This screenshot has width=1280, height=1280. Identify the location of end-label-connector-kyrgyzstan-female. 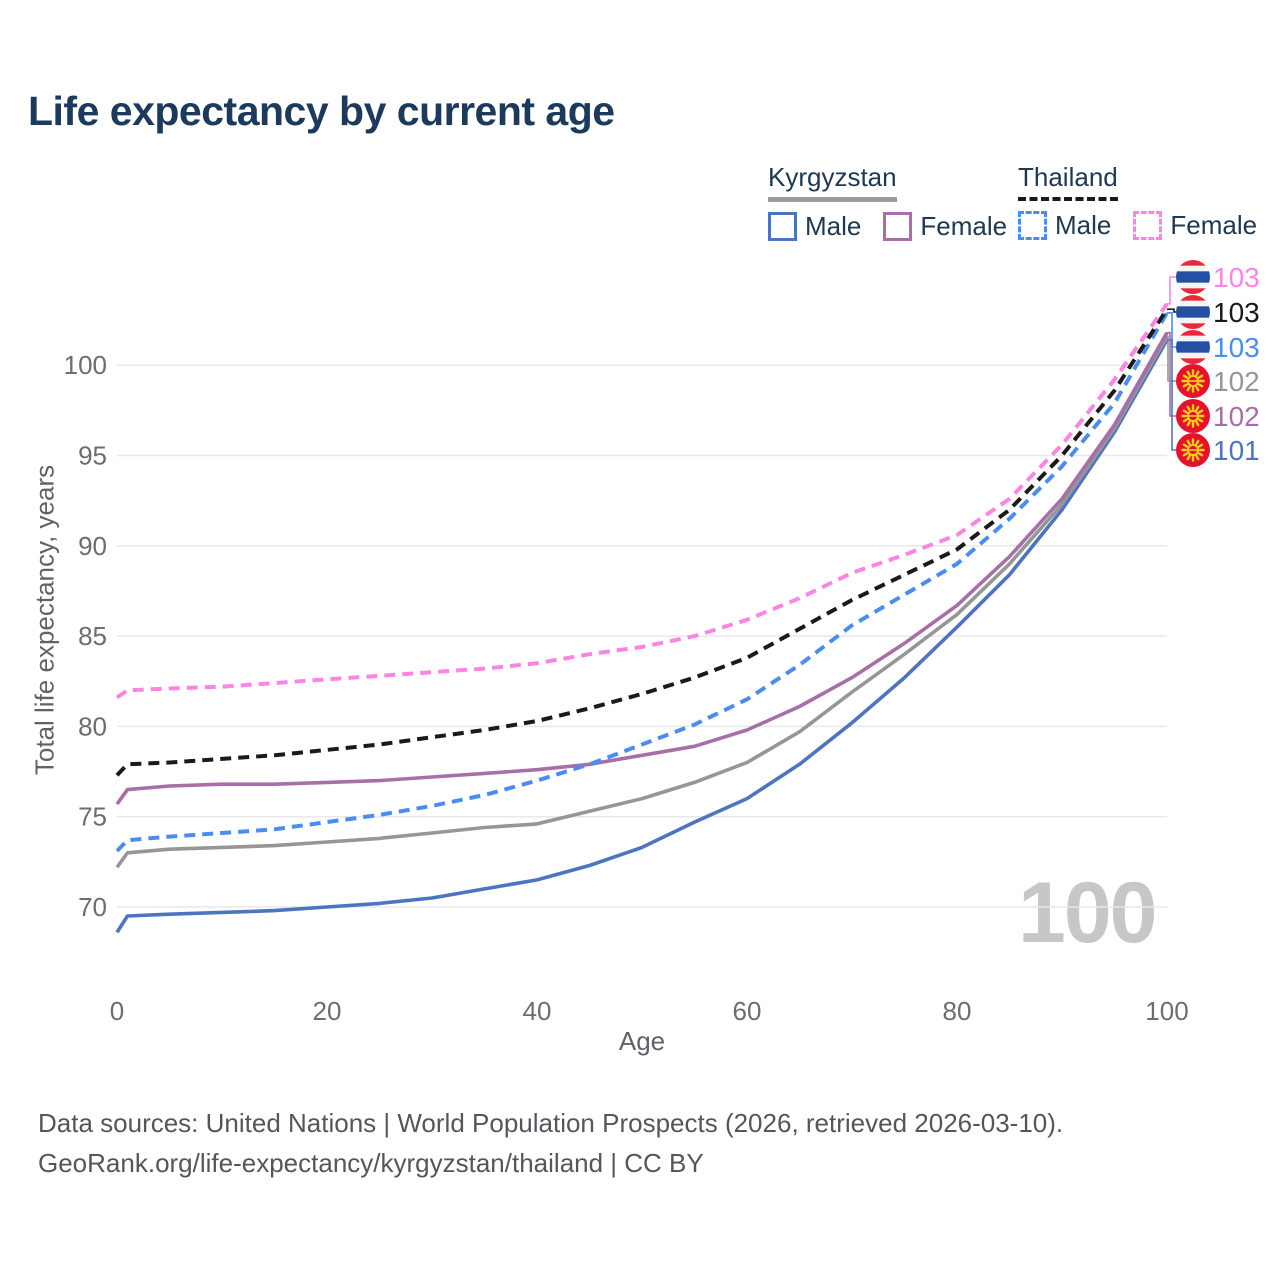
(1171, 374).